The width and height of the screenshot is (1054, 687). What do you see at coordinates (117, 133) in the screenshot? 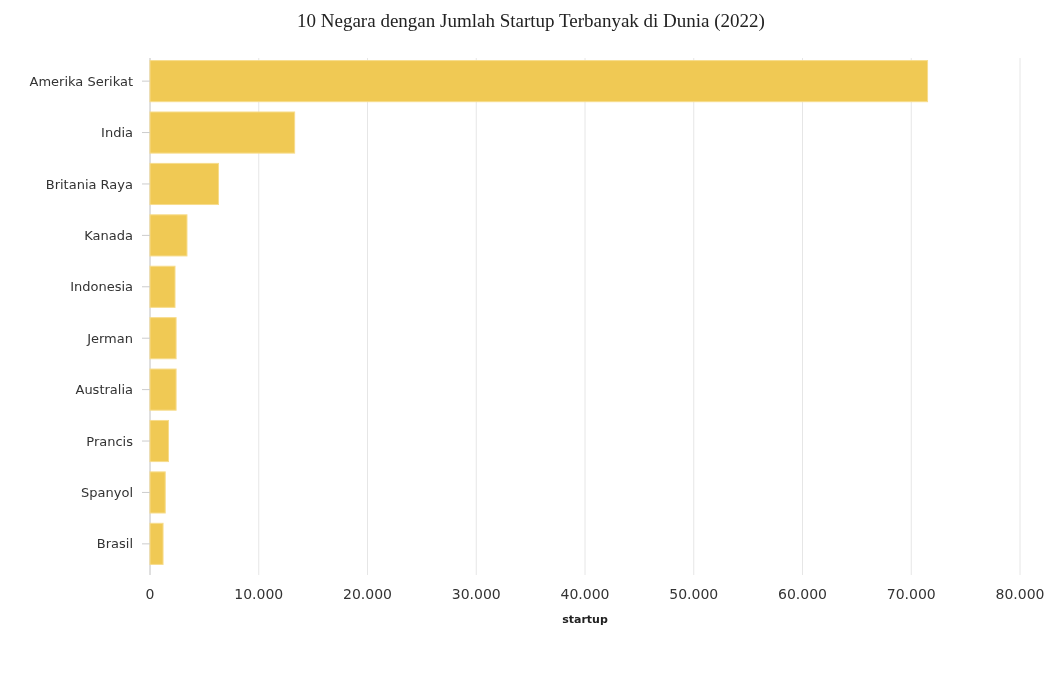
I see `y-tick-label: India` at bounding box center [117, 133].